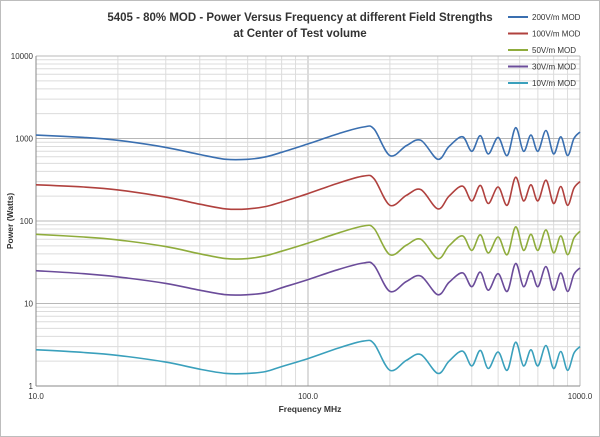 Image resolution: width=600 pixels, height=437 pixels. Describe the element at coordinates (308, 192) in the screenshot. I see `series-line-100v-m-mod` at that location.